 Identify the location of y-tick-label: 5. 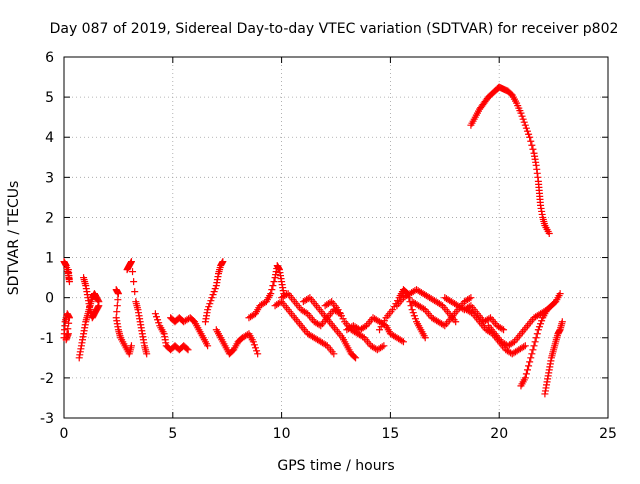
(49, 98).